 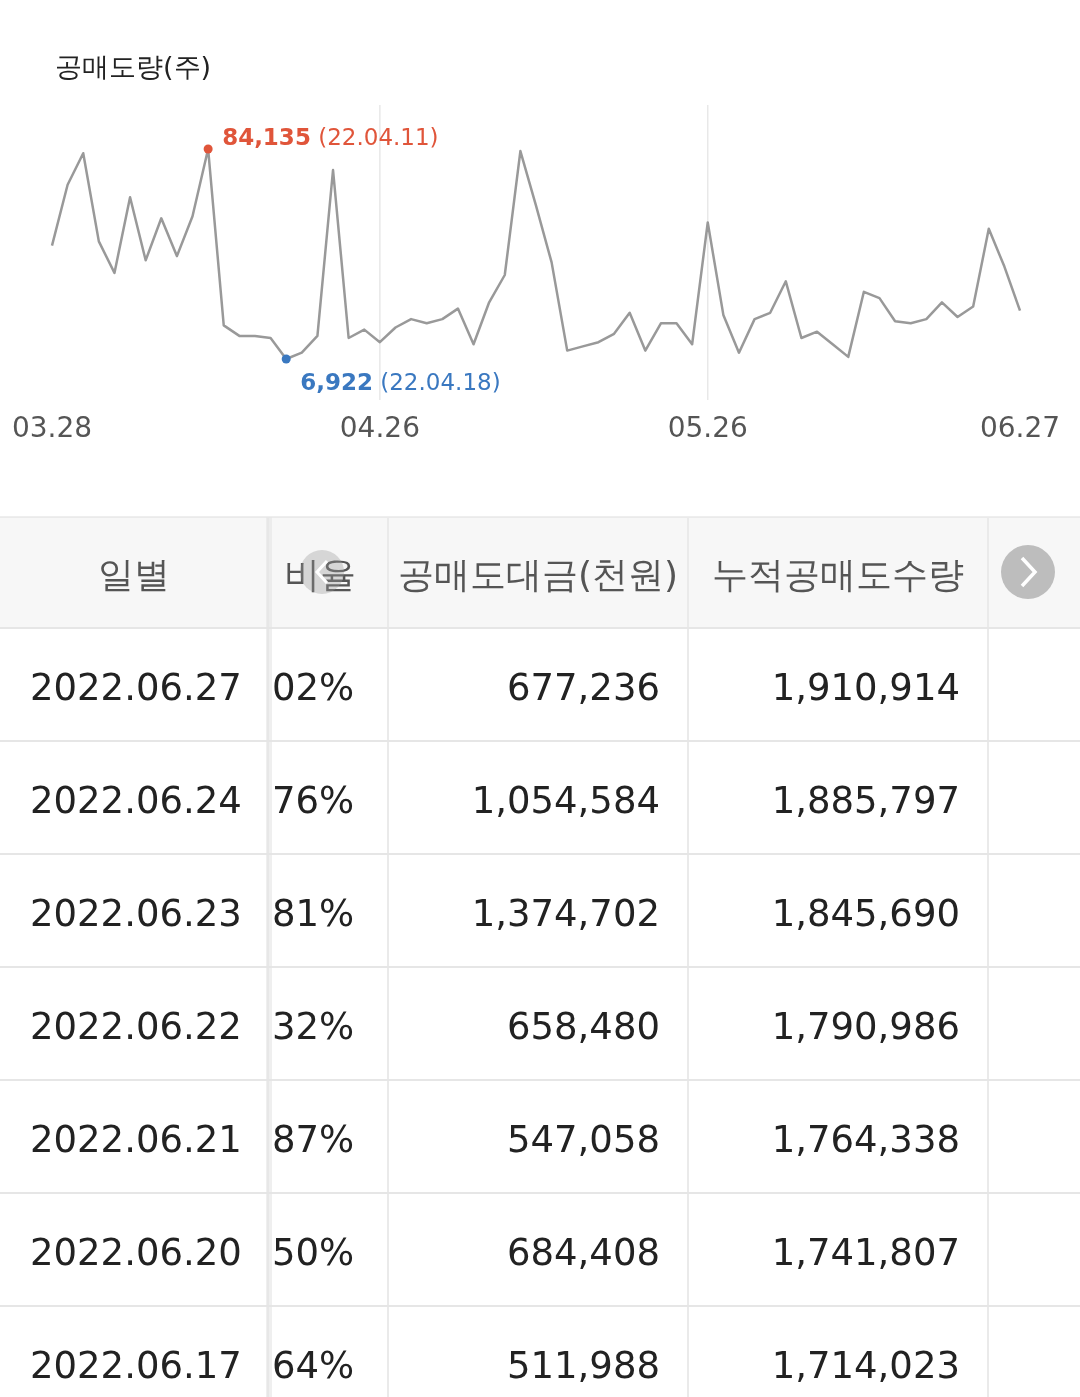 What do you see at coordinates (565, 800) in the screenshot?
I see `text: 1,054,584` at bounding box center [565, 800].